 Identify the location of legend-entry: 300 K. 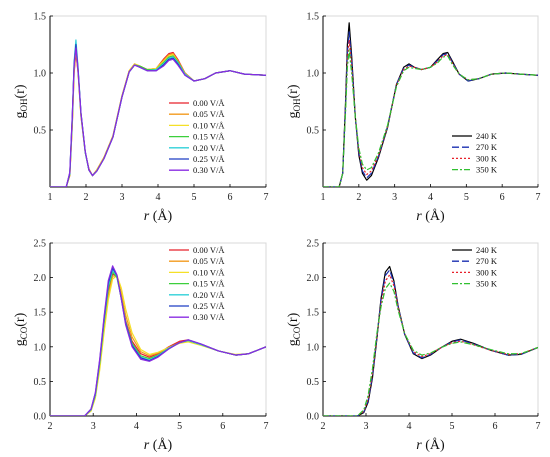
(487, 158).